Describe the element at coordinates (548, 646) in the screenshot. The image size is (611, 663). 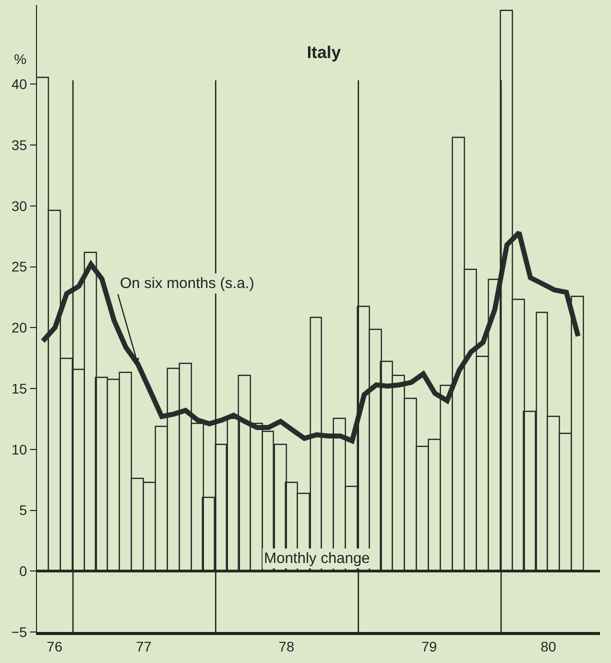
I see `x-tick-label: 80` at that location.